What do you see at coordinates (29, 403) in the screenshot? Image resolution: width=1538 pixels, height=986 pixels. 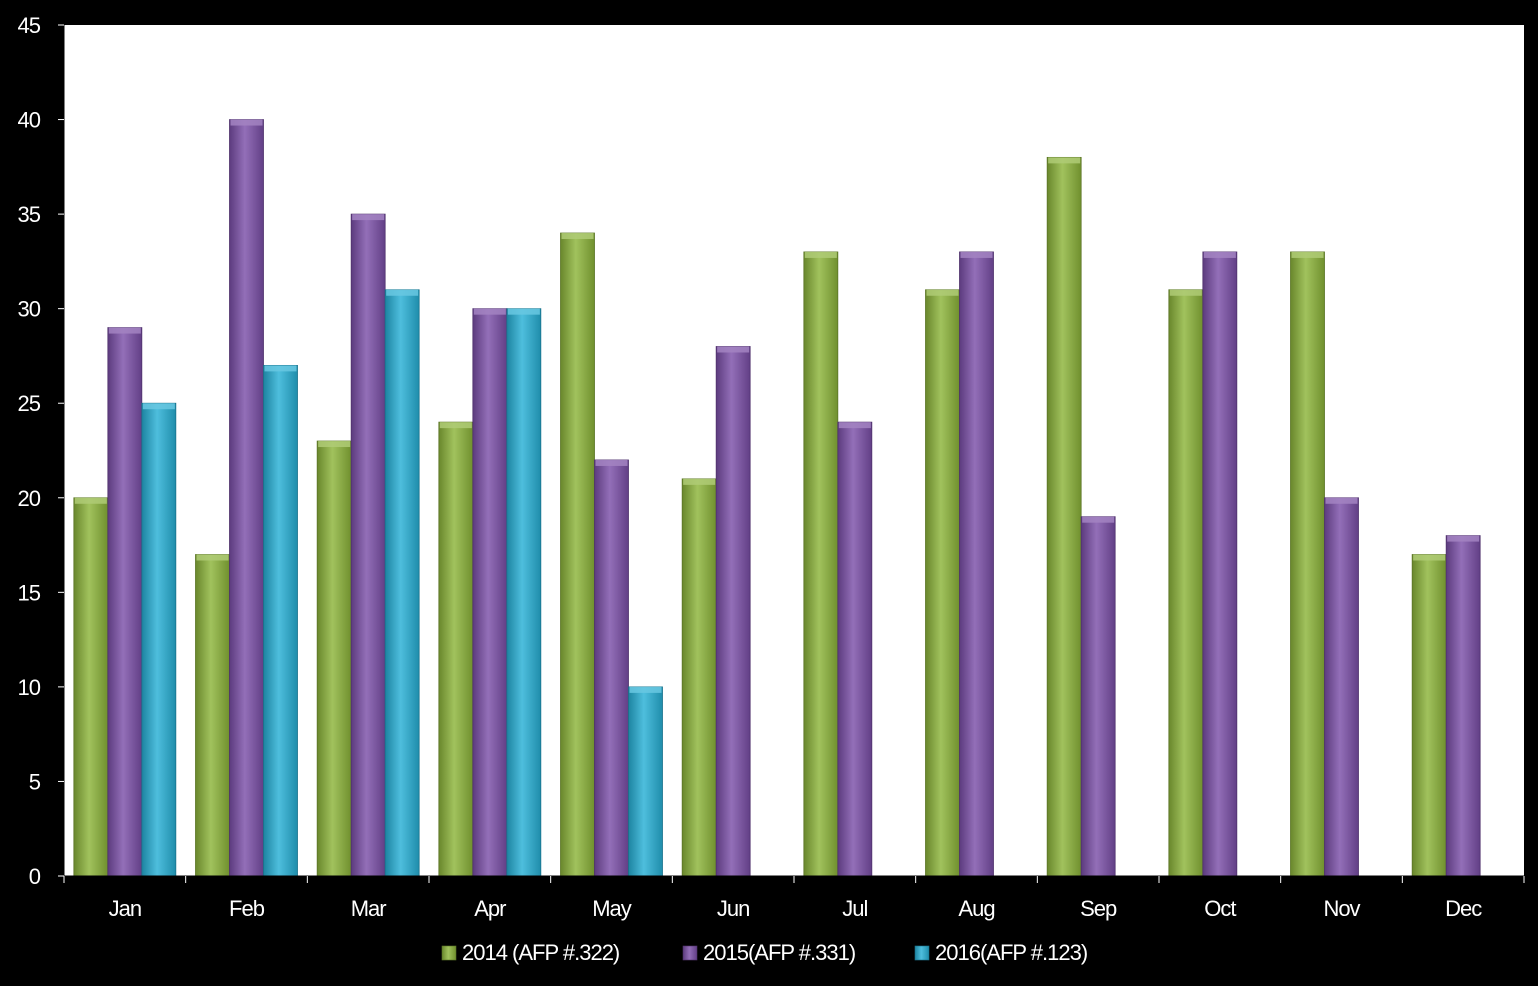 I see `y-tick-label: 25` at bounding box center [29, 403].